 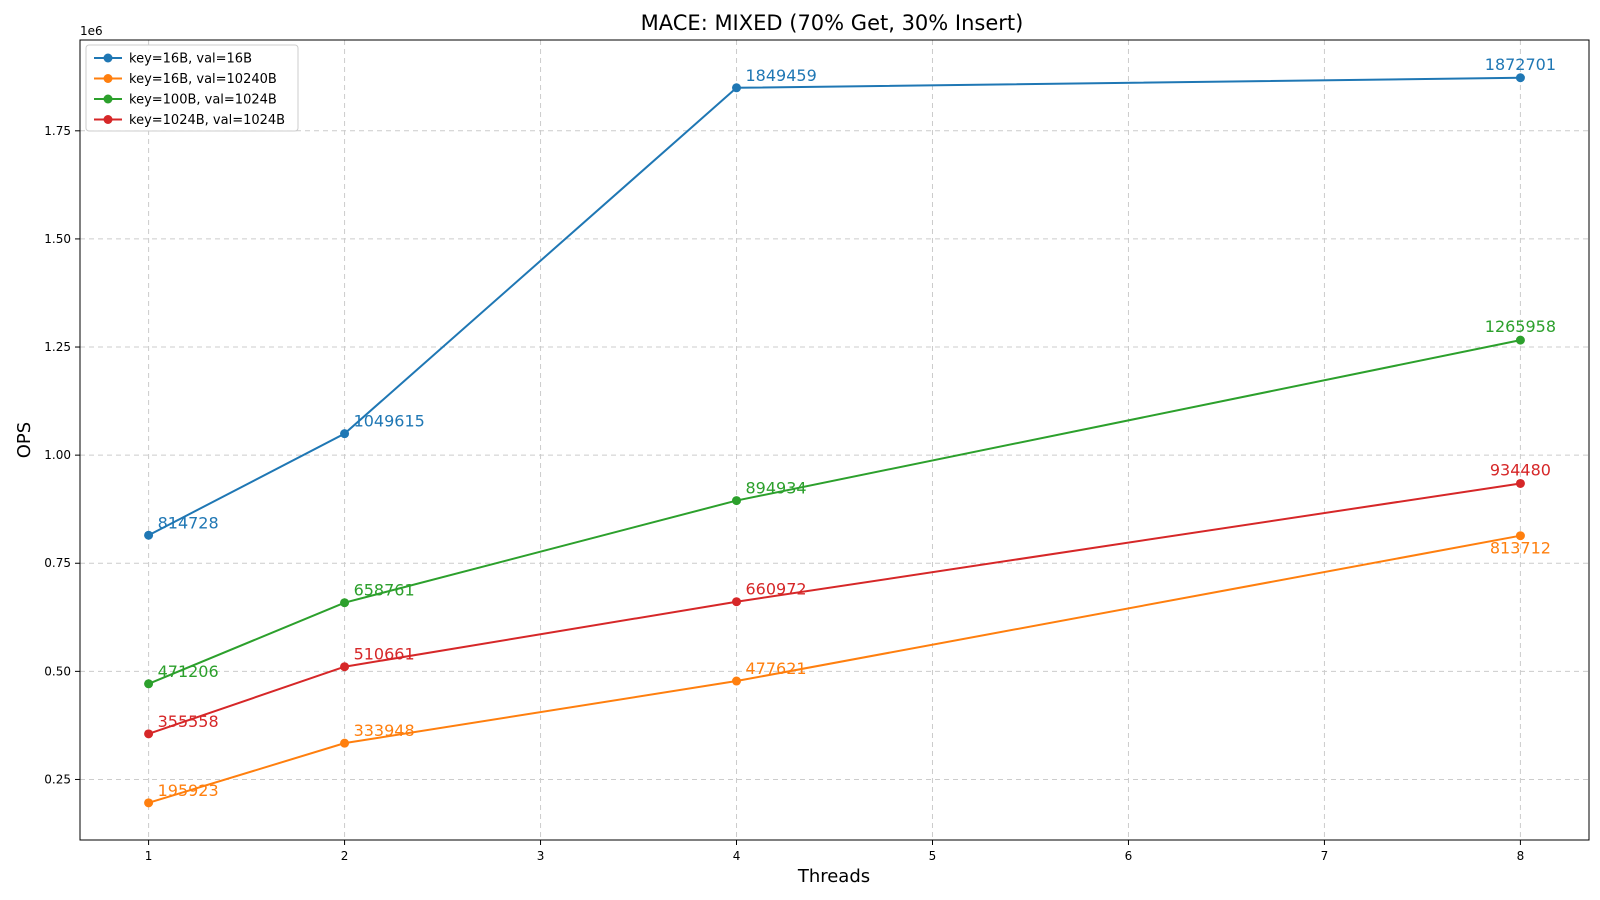 What do you see at coordinates (737, 856) in the screenshot?
I see `x-tick-label: 4` at bounding box center [737, 856].